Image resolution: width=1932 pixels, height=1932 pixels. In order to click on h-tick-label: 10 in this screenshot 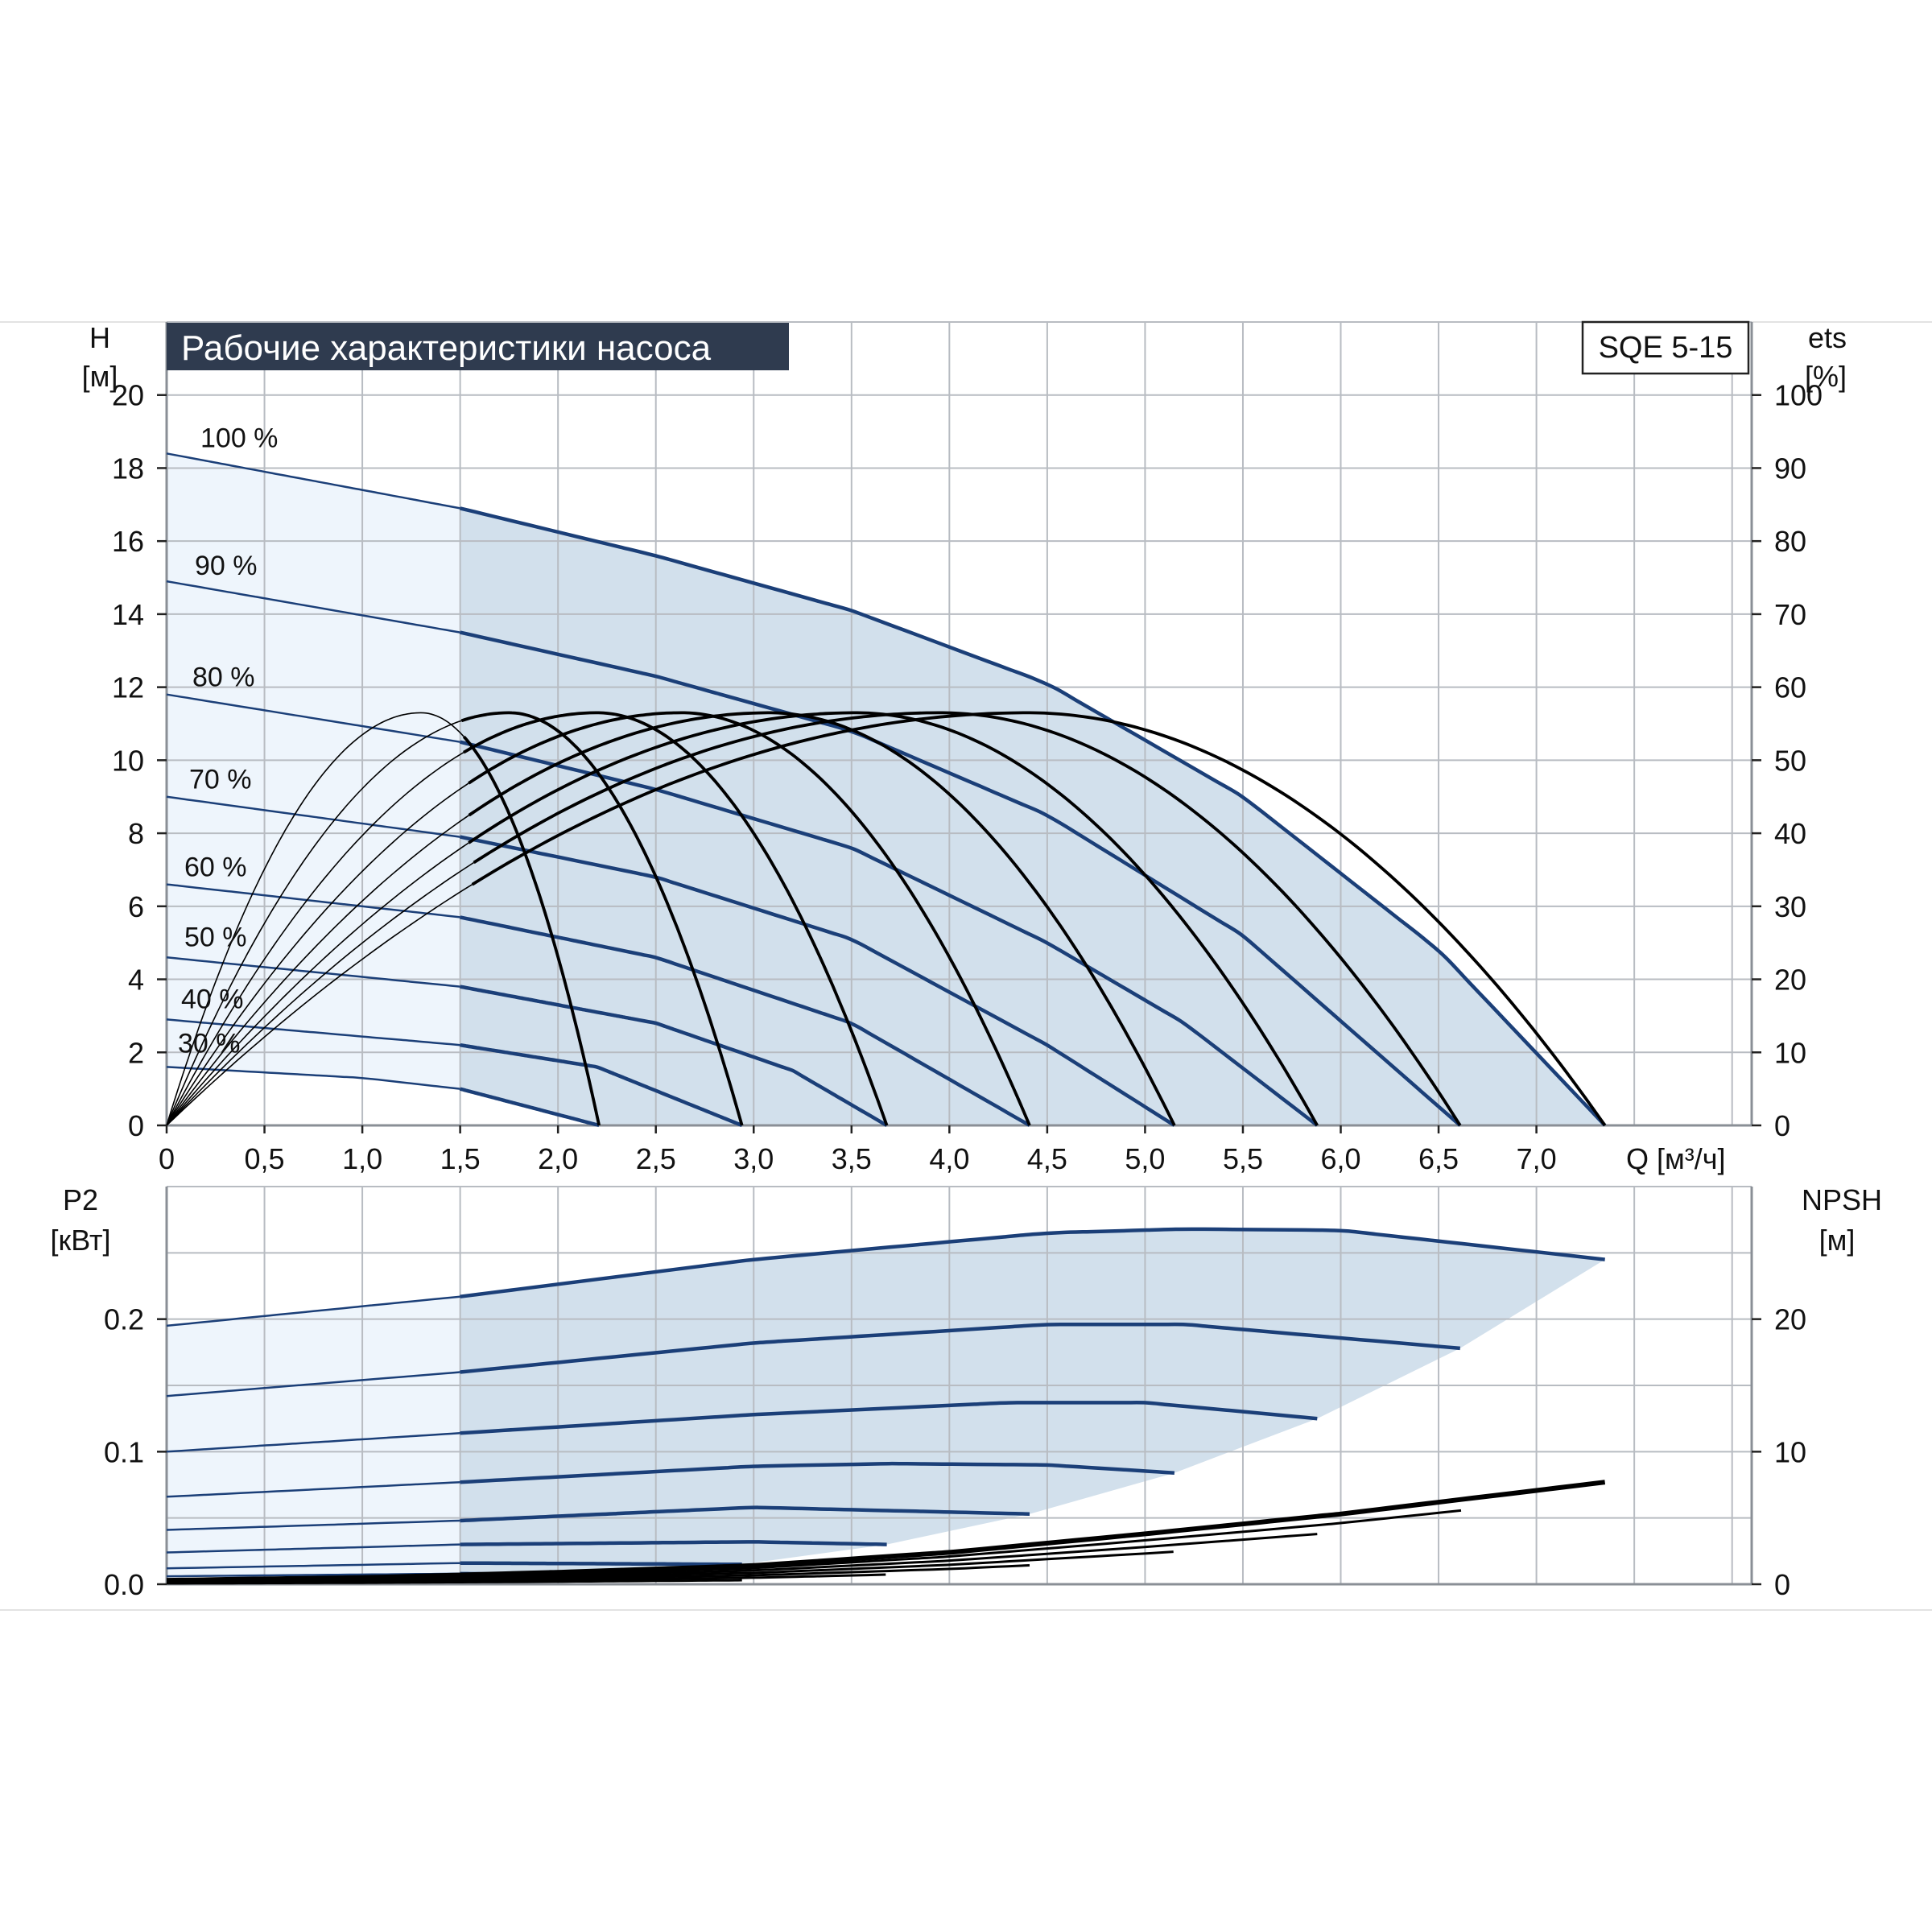, I will do `click(128, 760)`.